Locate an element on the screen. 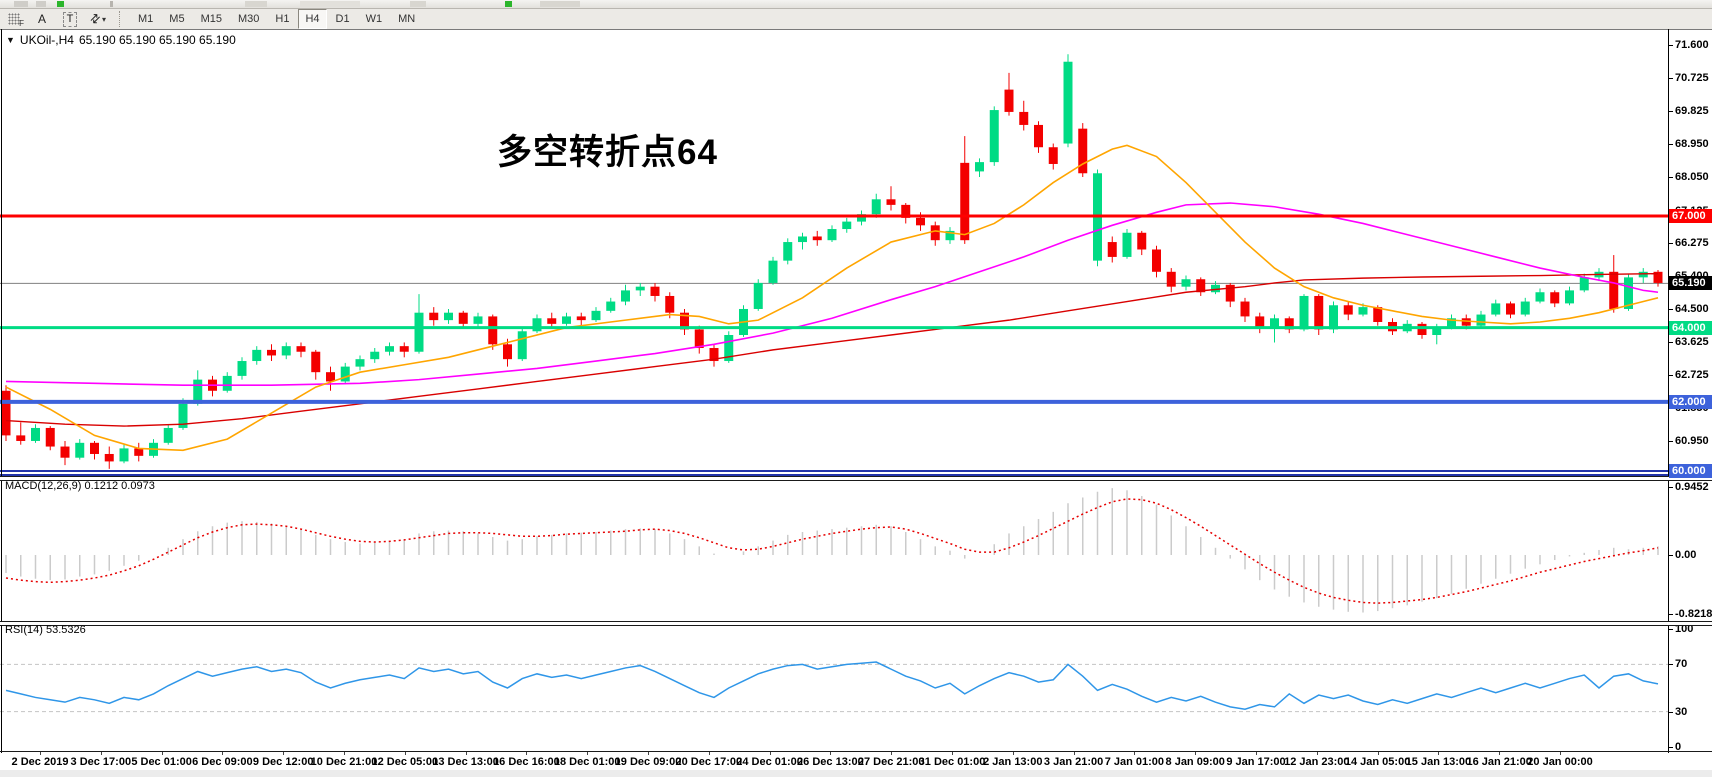 The image size is (1712, 777). dotted-grid-icon: F is located at coordinates (16, 20).